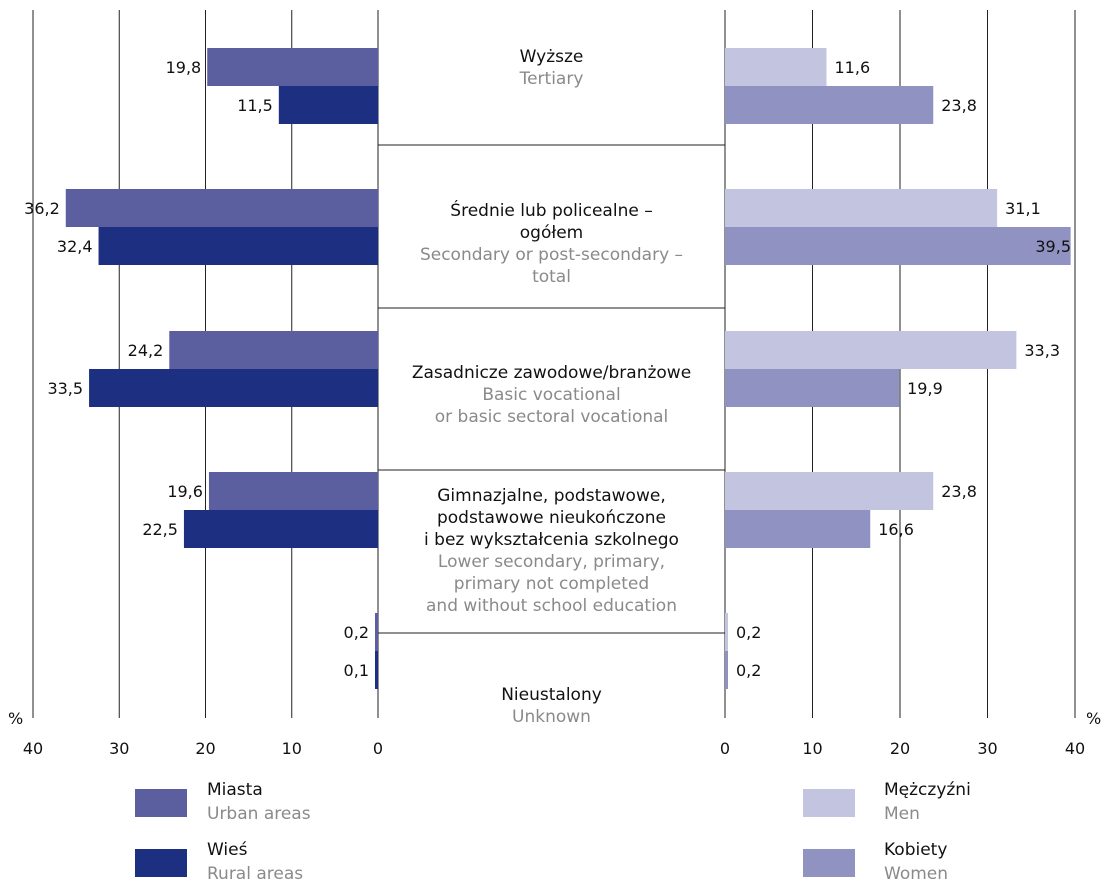 The image size is (1104, 883). What do you see at coordinates (812, 748) in the screenshot?
I see `tick-label-right: 10` at bounding box center [812, 748].